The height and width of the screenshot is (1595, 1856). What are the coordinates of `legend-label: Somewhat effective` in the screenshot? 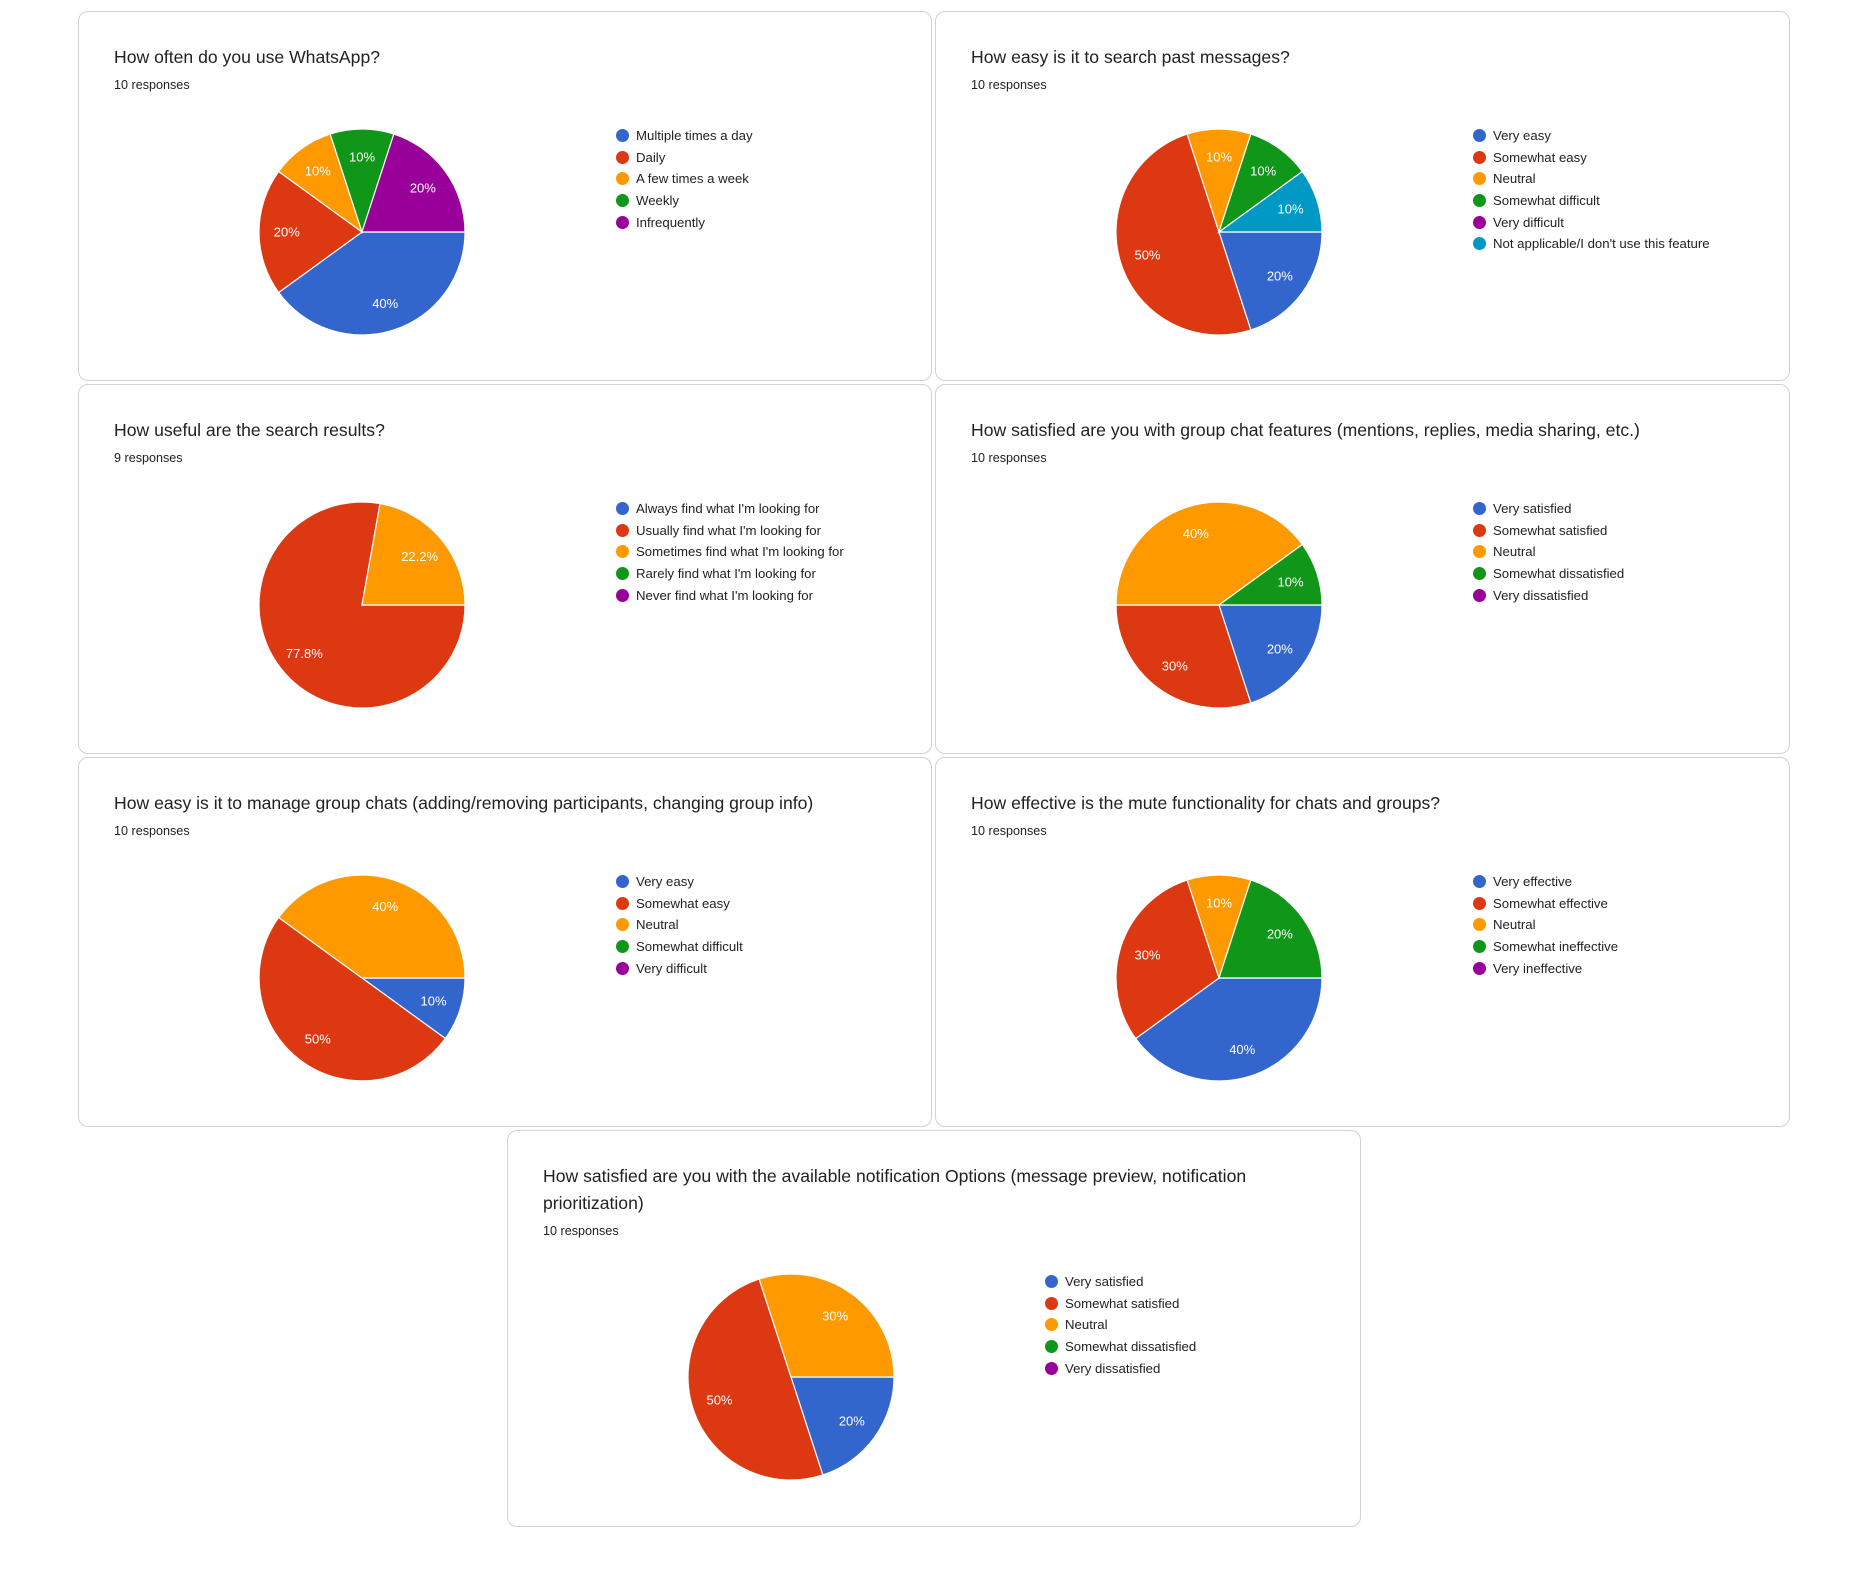 It's located at (1550, 903).